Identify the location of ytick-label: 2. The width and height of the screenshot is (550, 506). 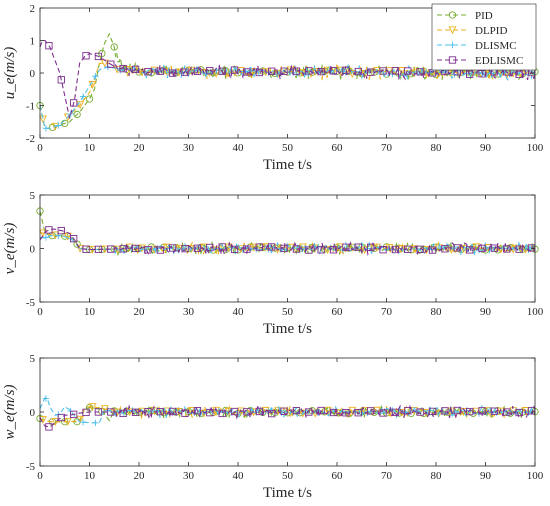
(33, 9).